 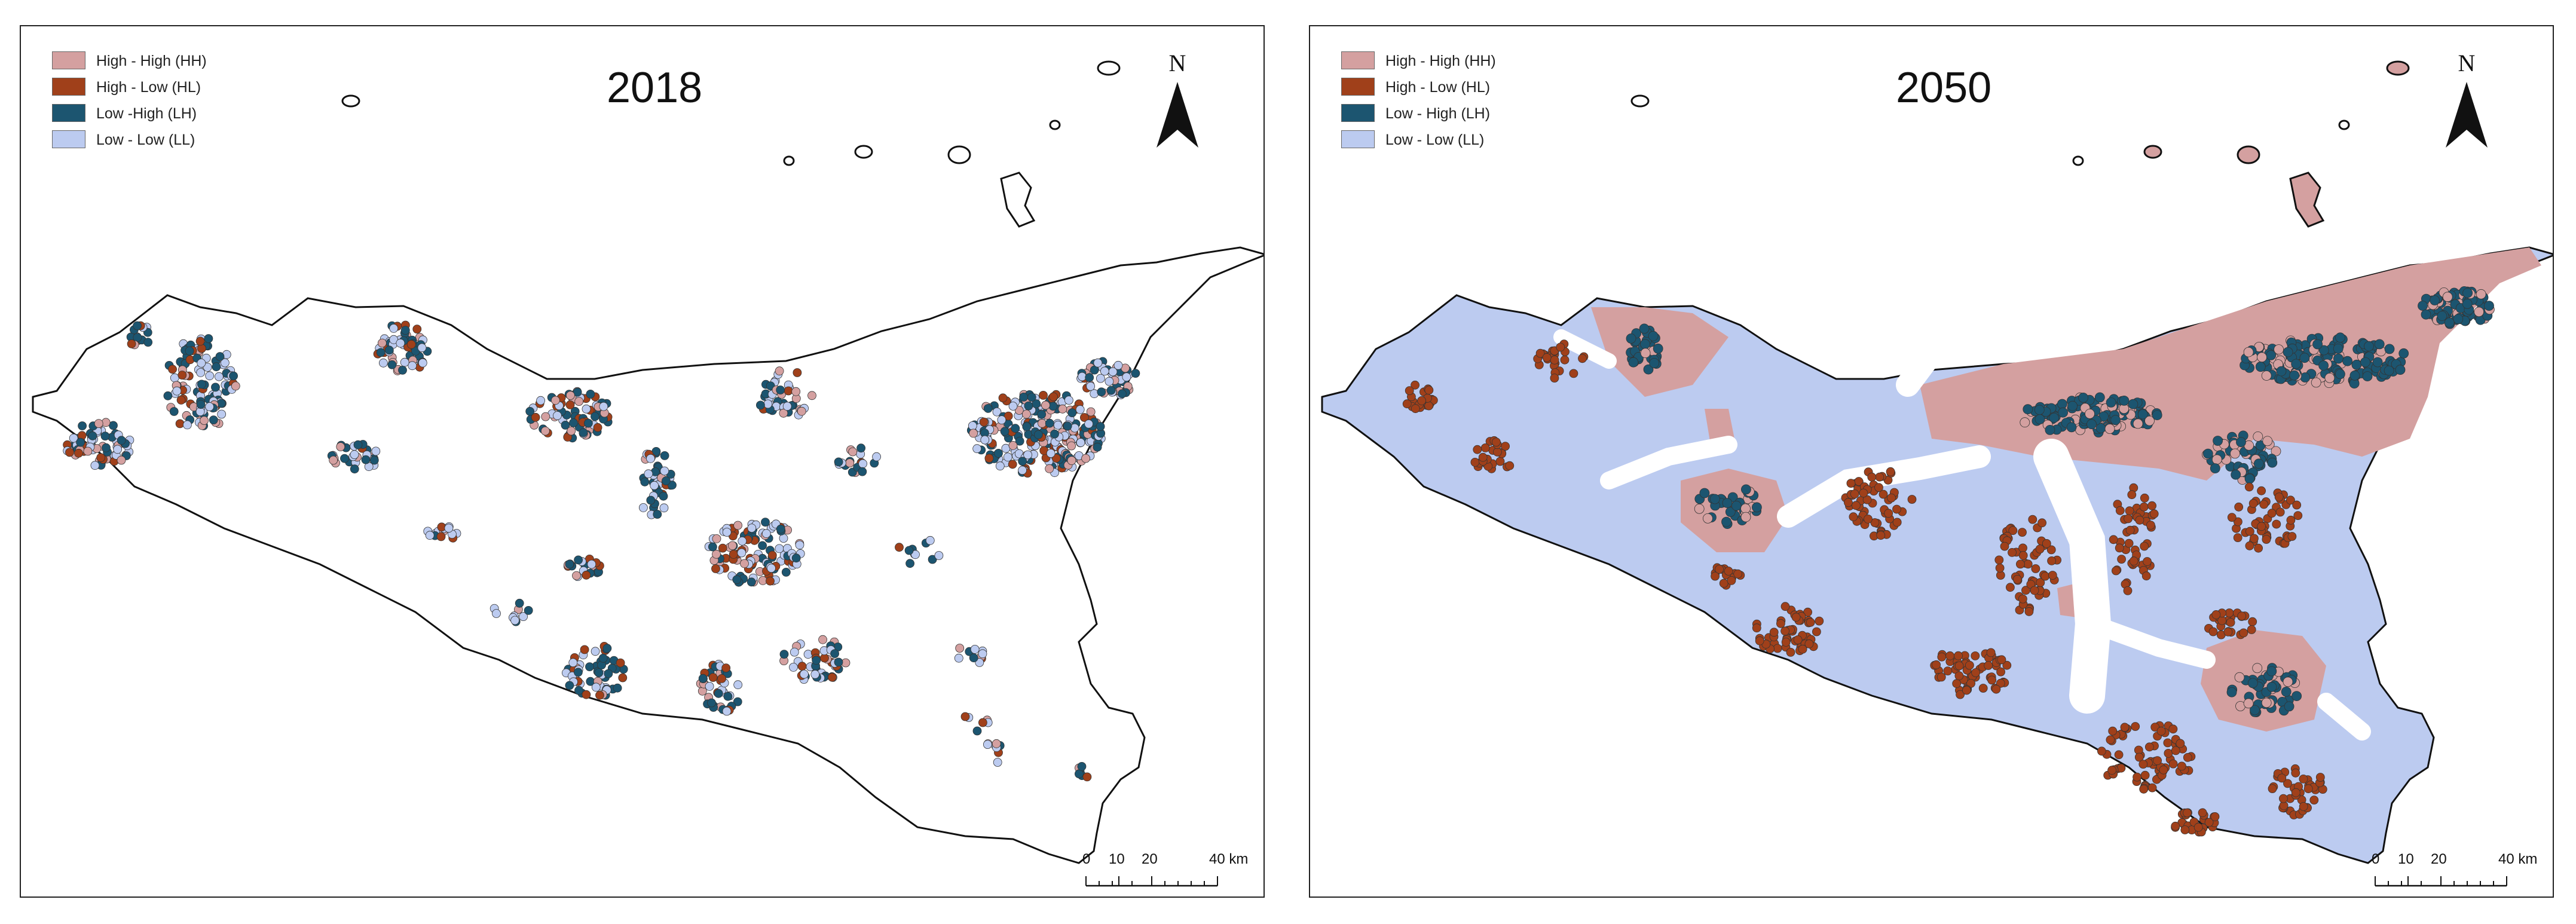 What do you see at coordinates (68, 60) in the screenshot?
I see `swatch-hh` at bounding box center [68, 60].